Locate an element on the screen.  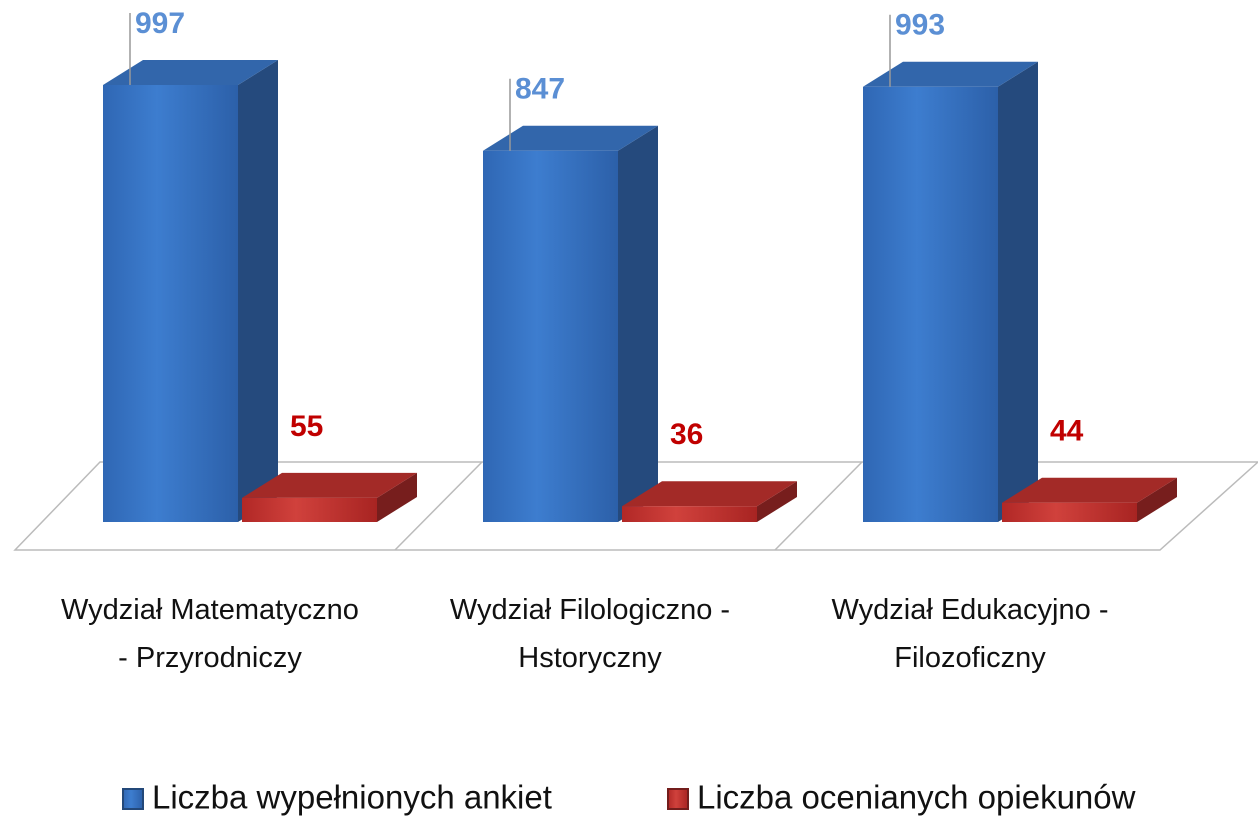
x-tick-label: Wydział Filologiczno - Hstoryczny is located at coordinates (590, 634).